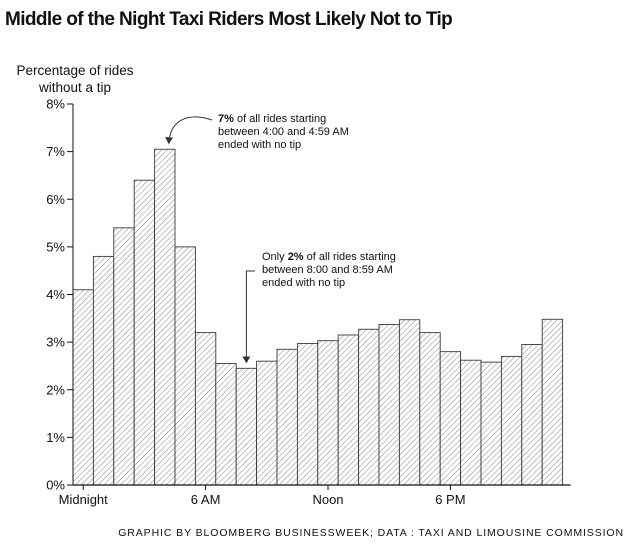  What do you see at coordinates (283, 132) in the screenshot?
I see `annotation-line: between 4:00 and 4:59 AM` at bounding box center [283, 132].